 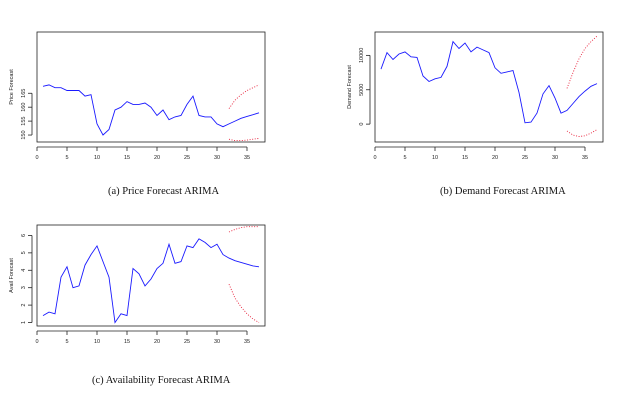 I want to click on y-tick-label: 1, so click(x=24, y=322).